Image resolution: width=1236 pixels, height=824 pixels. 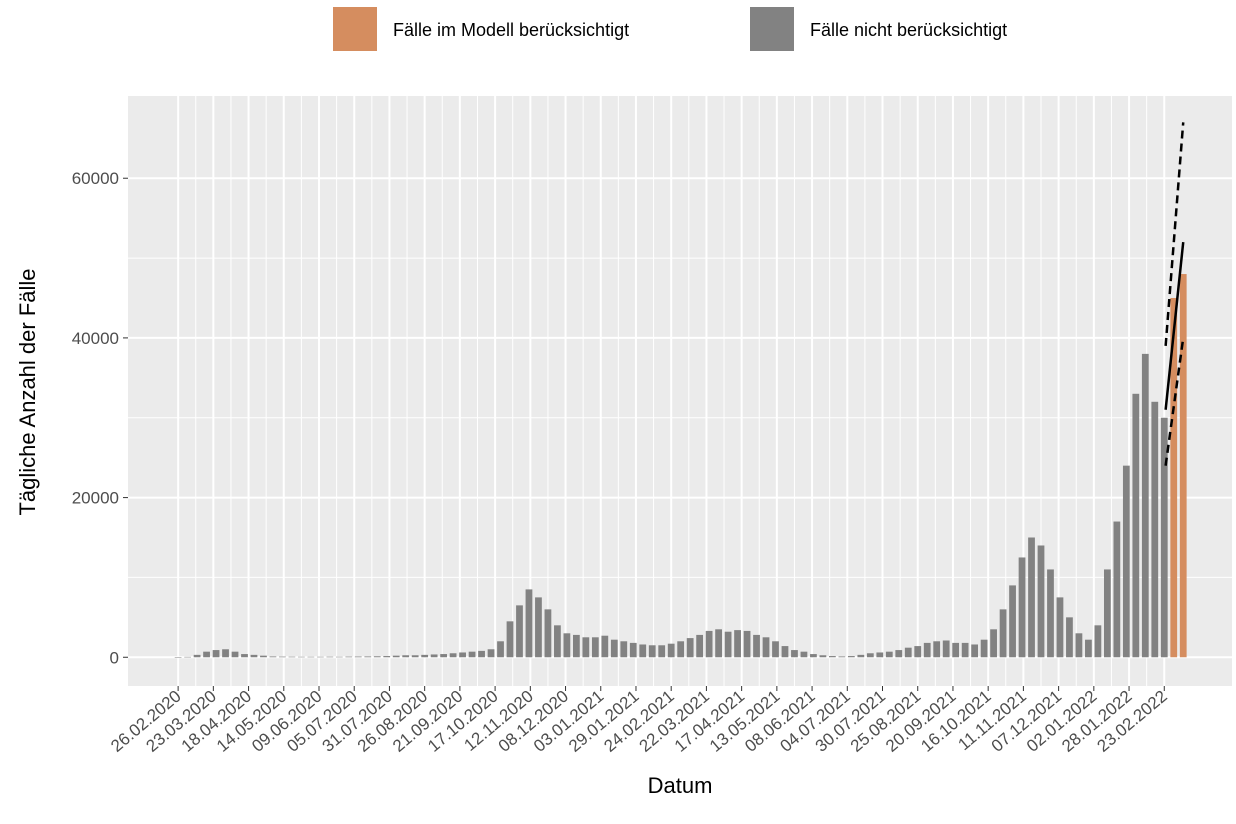 What do you see at coordinates (95, 178) in the screenshot?
I see `y-tick-label: 60000` at bounding box center [95, 178].